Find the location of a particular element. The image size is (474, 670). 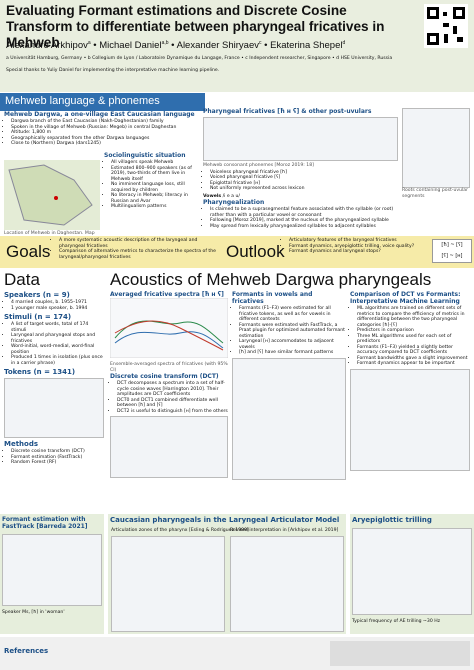

lam-table is located at coordinates (287, 584).